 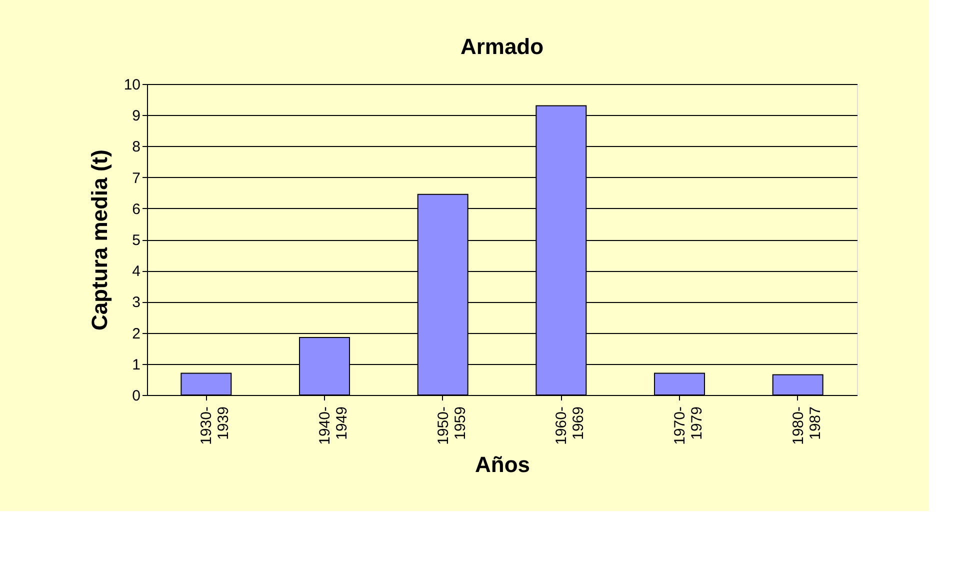 What do you see at coordinates (132, 85) in the screenshot?
I see `y-tick-label: 10` at bounding box center [132, 85].